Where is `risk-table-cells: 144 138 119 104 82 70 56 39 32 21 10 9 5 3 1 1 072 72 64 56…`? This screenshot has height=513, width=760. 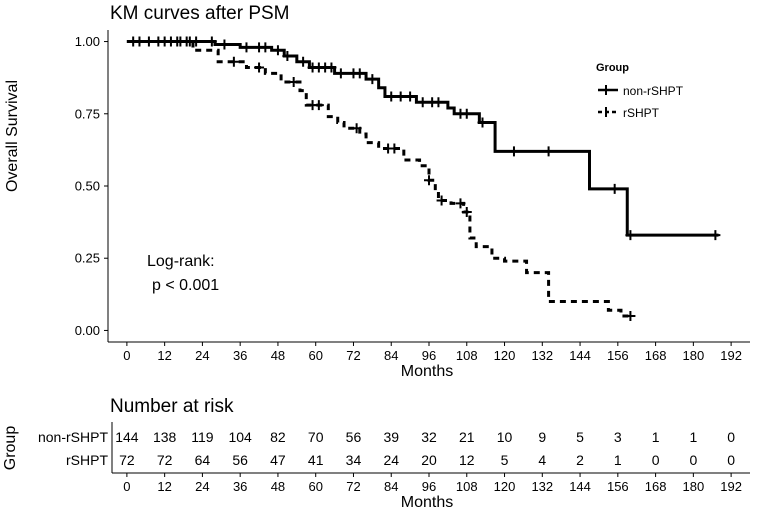 risk-table-cells: 144 138 119 104 82 70 56 39 32 21 10 9 5 3 1 1 072 72 64 56… is located at coordinates (425, 448).